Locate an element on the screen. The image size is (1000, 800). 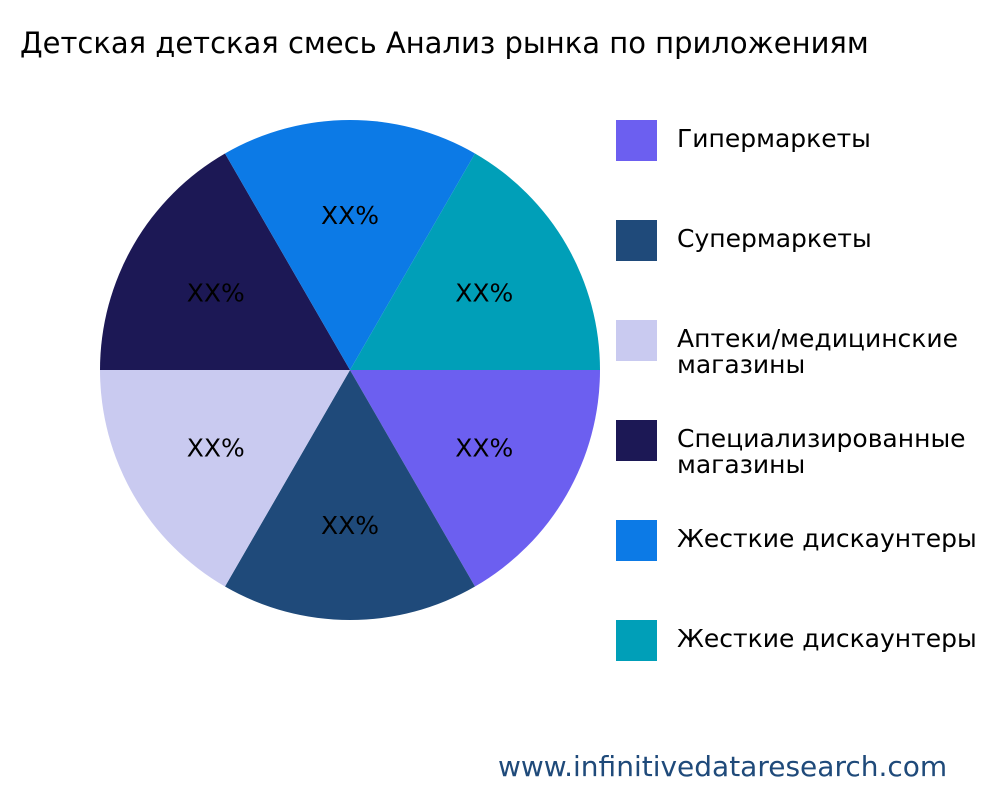
legend-item: Специализированные магазины is located at coordinates (791, 449).